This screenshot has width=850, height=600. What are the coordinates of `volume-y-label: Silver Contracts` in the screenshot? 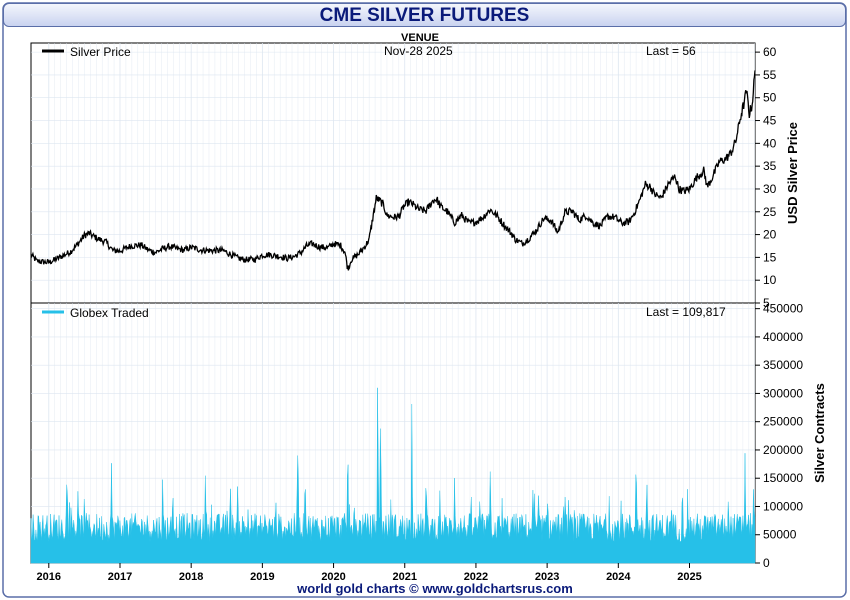 It's located at (819, 433).